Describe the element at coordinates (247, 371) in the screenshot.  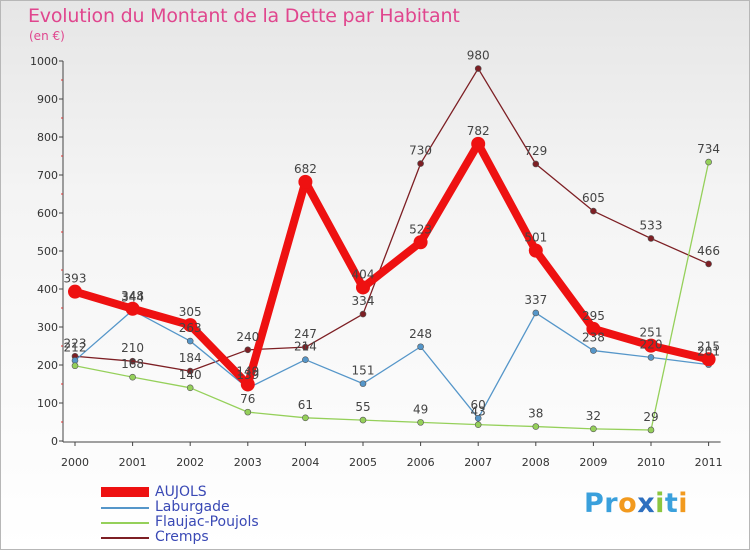
I see `data-label-aujols: 149` at that location.